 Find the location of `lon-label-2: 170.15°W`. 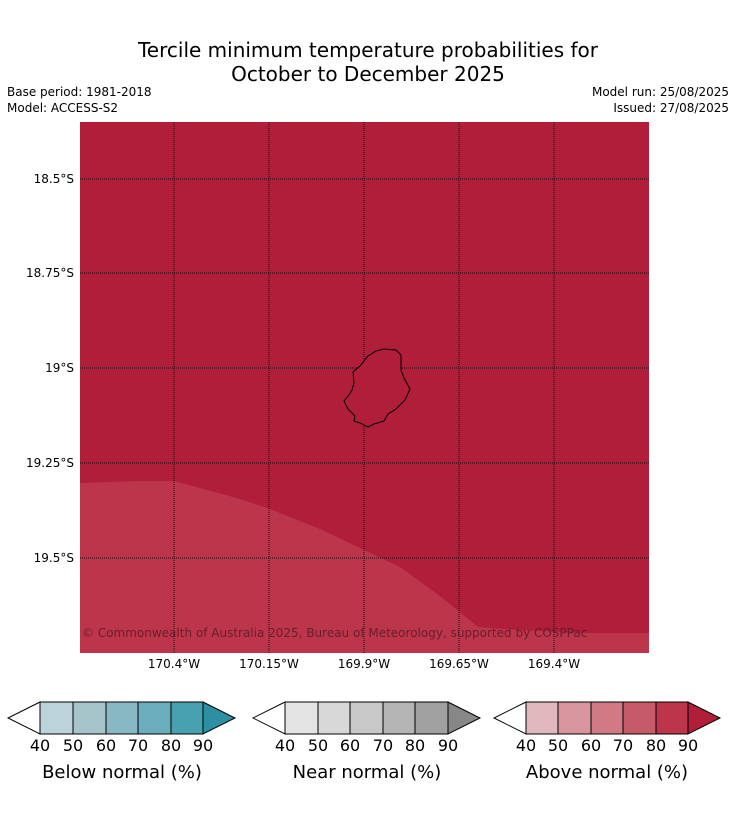

lon-label-2: 170.15°W is located at coordinates (269, 664).